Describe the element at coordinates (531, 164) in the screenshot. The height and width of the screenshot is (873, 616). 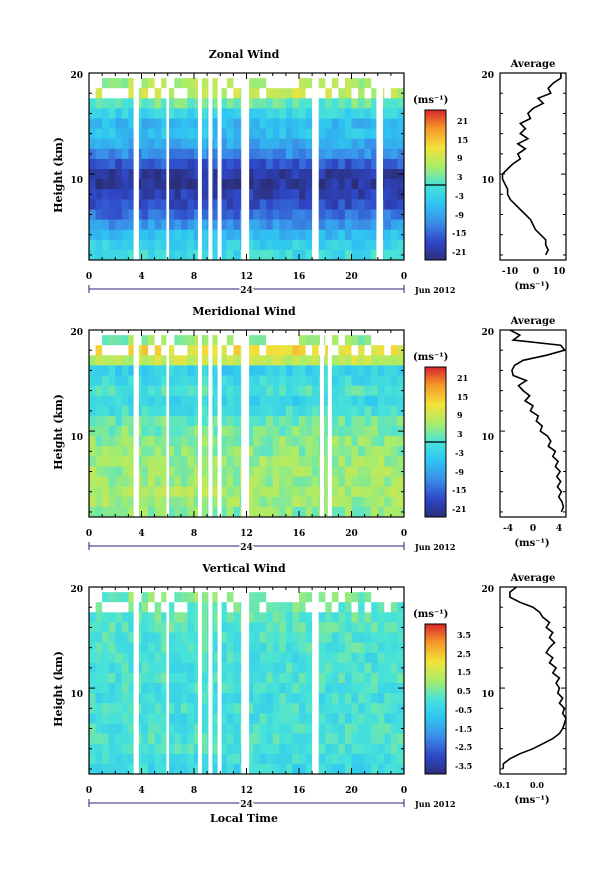
I see `average-profile-line` at that location.